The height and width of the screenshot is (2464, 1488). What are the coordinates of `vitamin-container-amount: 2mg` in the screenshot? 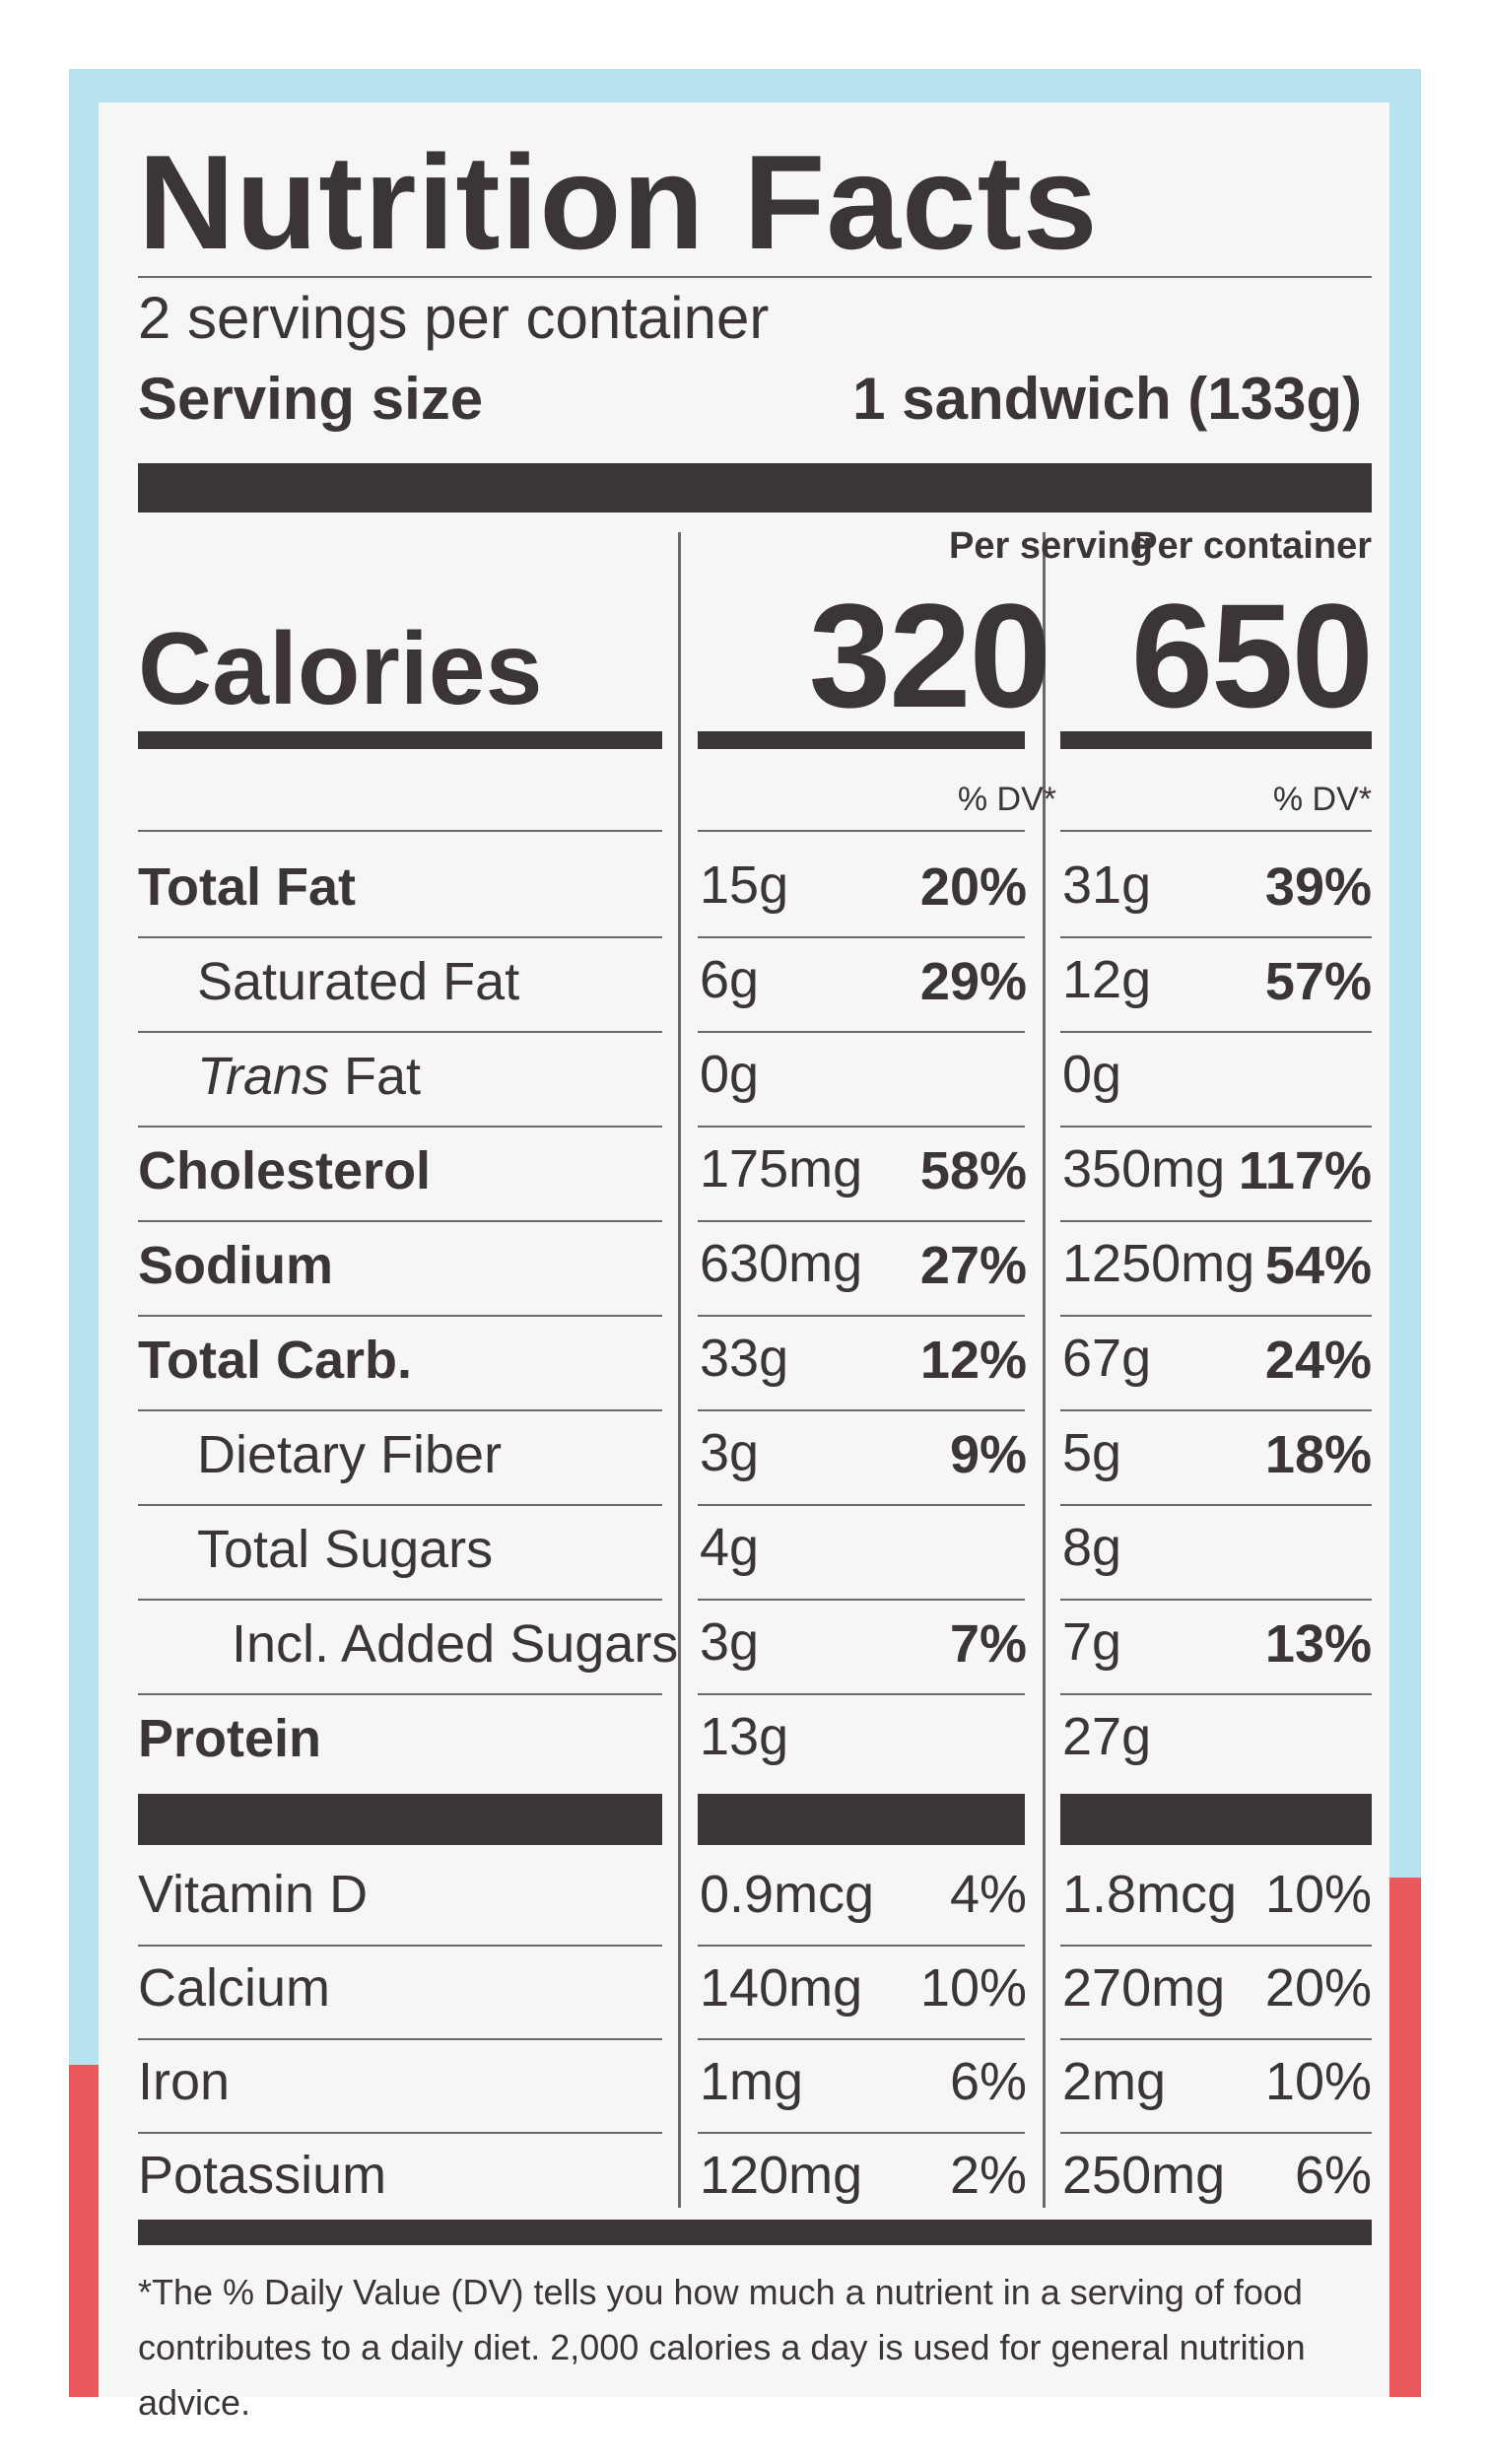 It's located at (1115, 2081).